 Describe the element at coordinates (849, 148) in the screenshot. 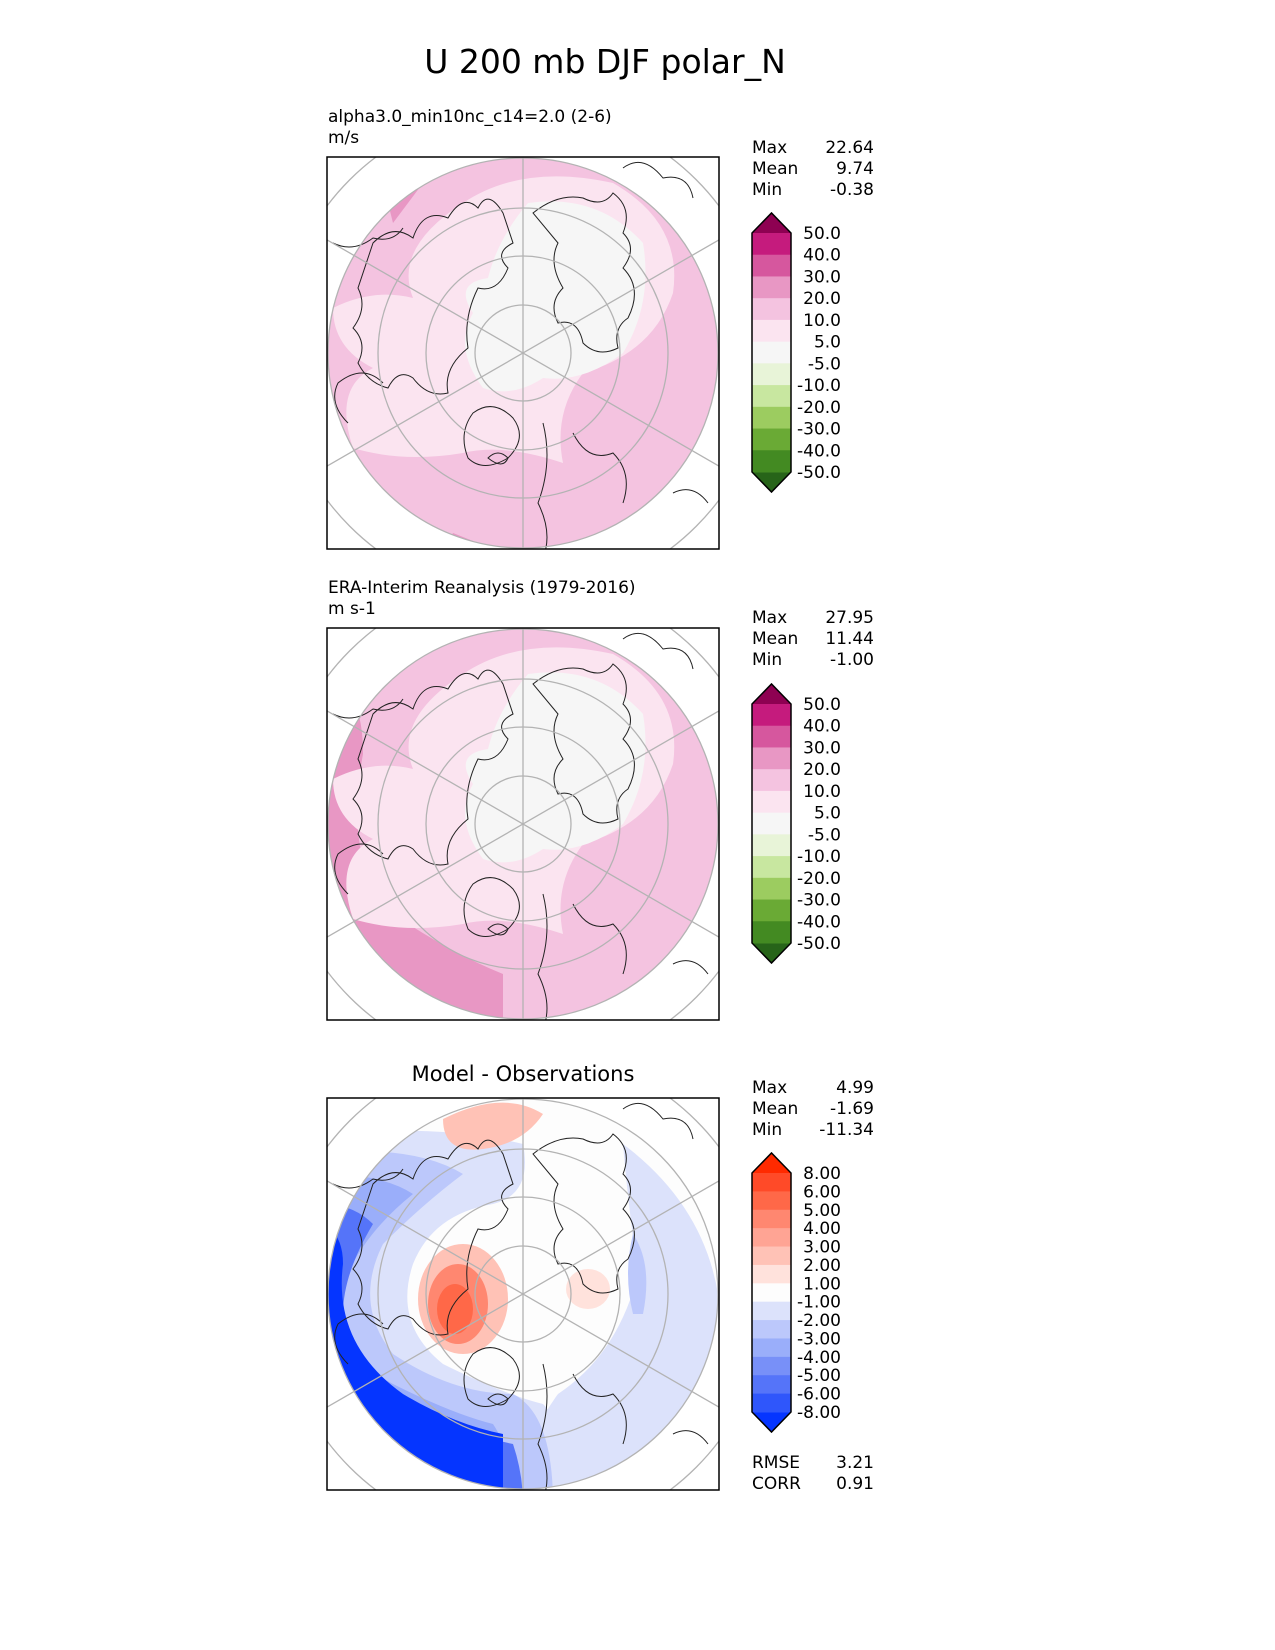

I see `stat-max: 22.64` at that location.